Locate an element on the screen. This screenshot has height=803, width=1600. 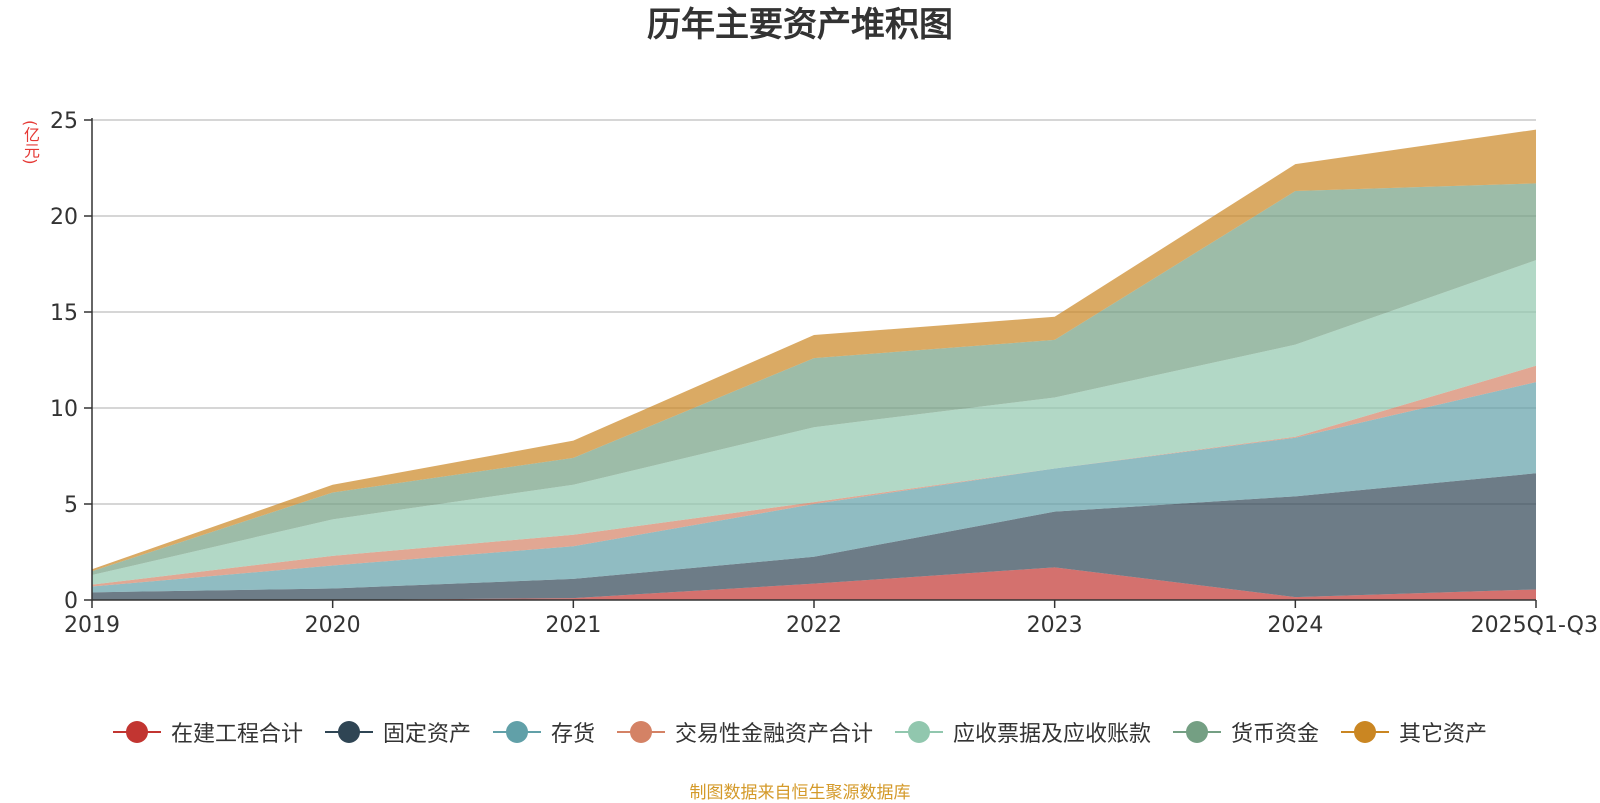
x-tick-label-6: 2025Q1-Q3 is located at coordinates (1534, 625).